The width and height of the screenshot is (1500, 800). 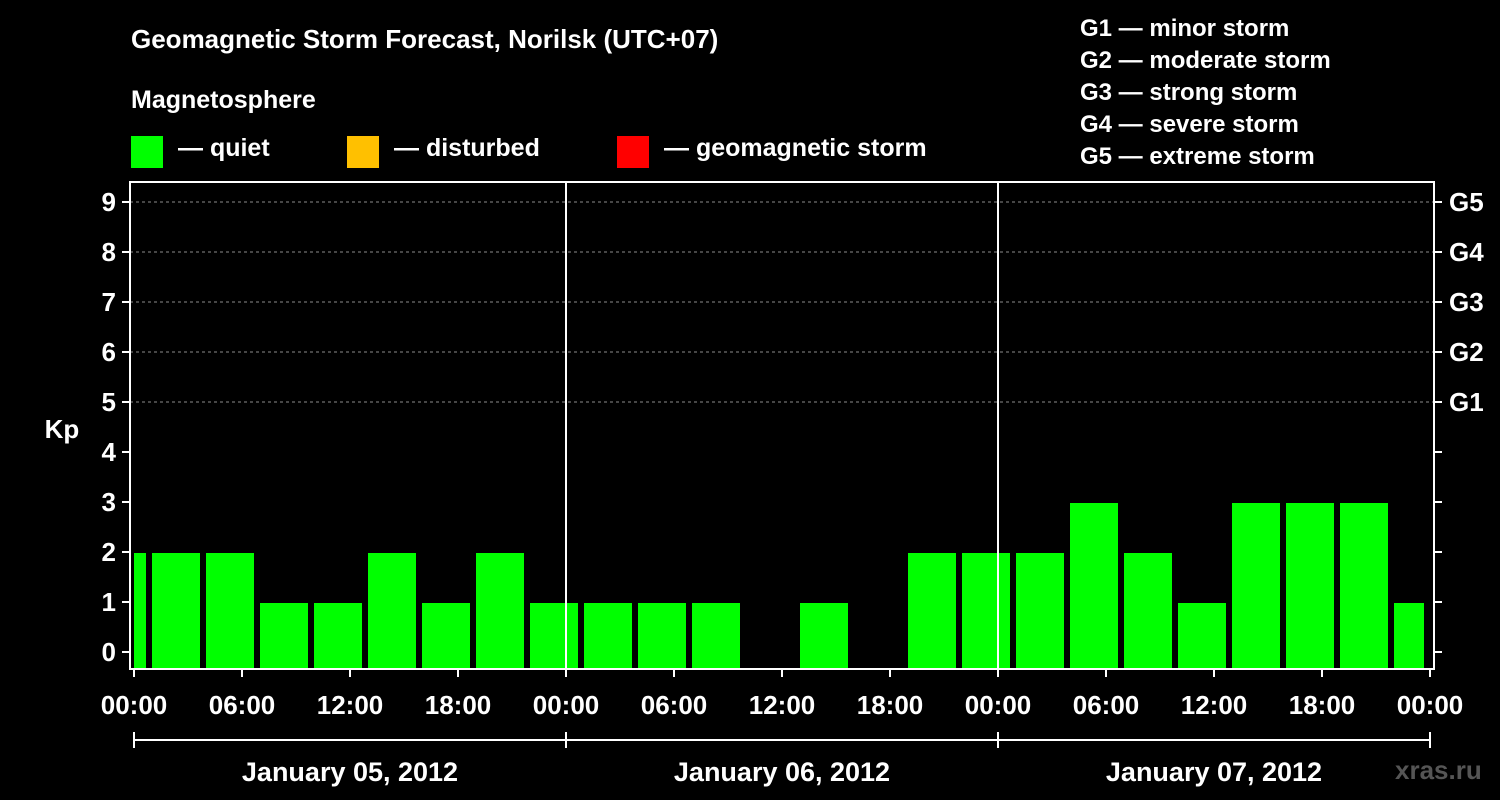 What do you see at coordinates (467, 148) in the screenshot?
I see `legend-label-disturbed: — disturbed` at bounding box center [467, 148].